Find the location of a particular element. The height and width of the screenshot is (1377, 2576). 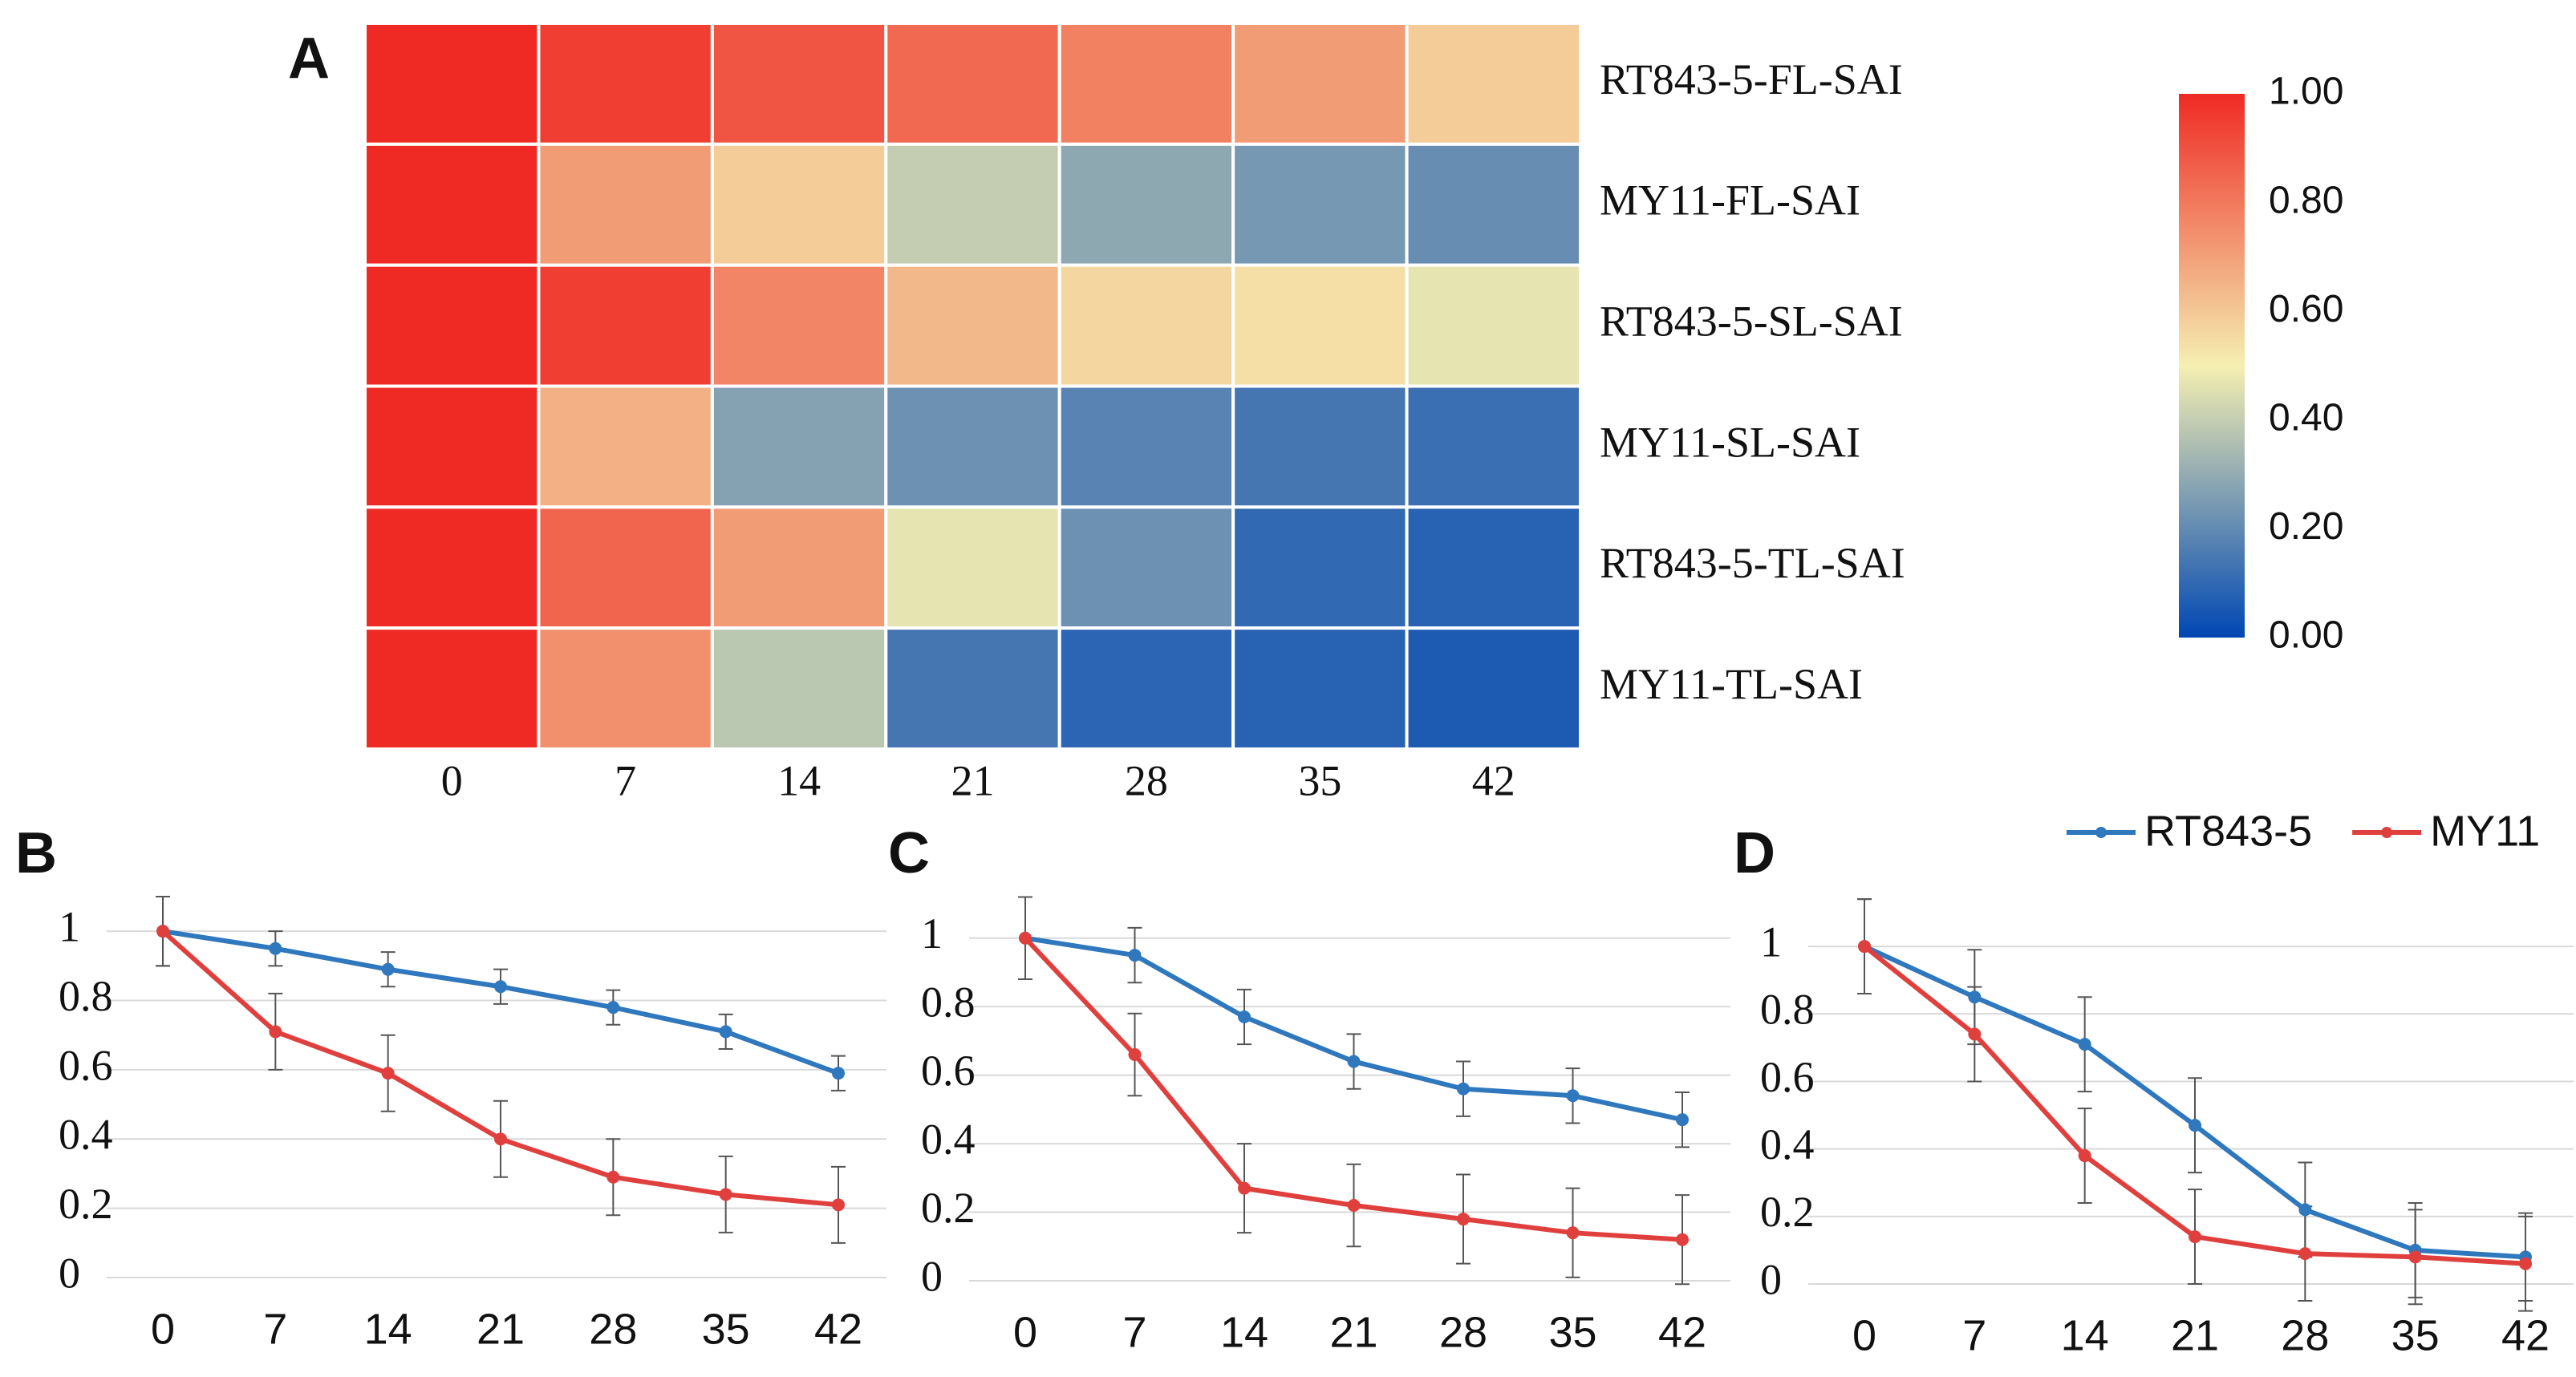

colorbar-tick-label: 0.20 is located at coordinates (2306, 526).